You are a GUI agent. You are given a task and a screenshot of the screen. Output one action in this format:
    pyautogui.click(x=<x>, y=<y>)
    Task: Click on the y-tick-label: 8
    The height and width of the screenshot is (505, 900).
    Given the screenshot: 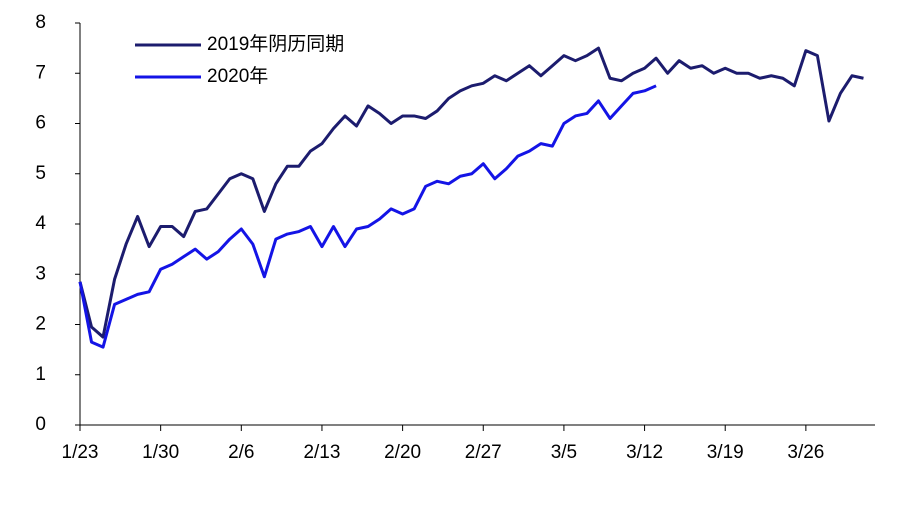 What is the action you would take?
    pyautogui.click(x=40, y=22)
    